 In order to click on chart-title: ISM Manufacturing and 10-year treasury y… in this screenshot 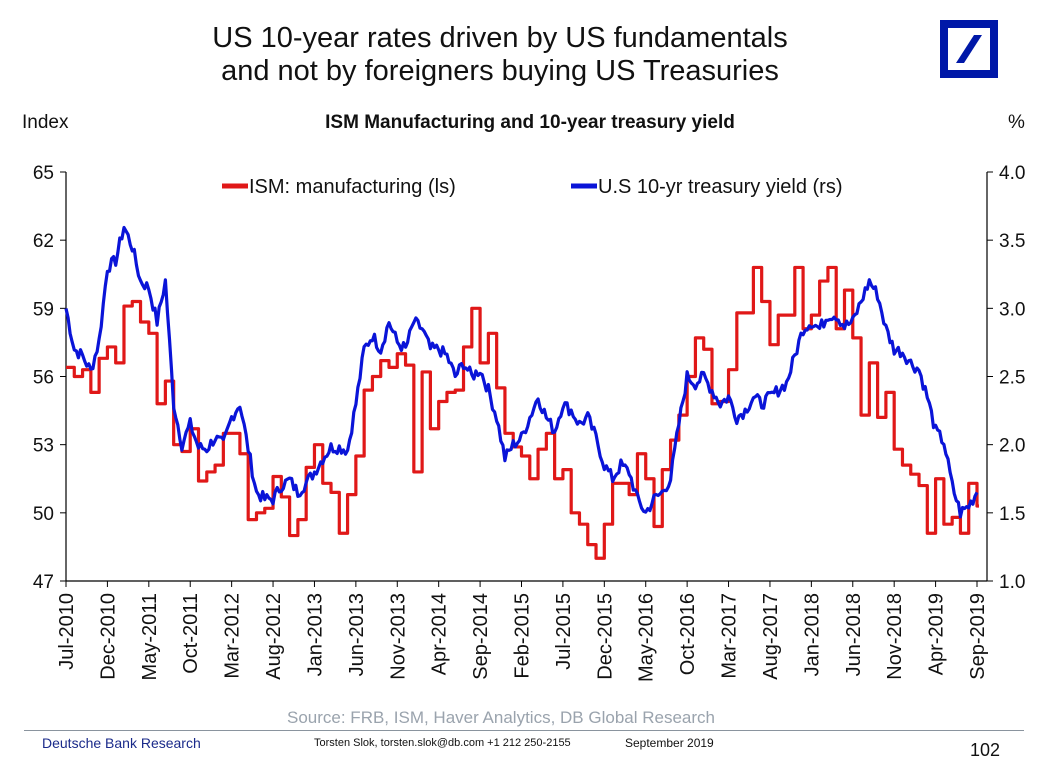, I will do `click(530, 122)`.